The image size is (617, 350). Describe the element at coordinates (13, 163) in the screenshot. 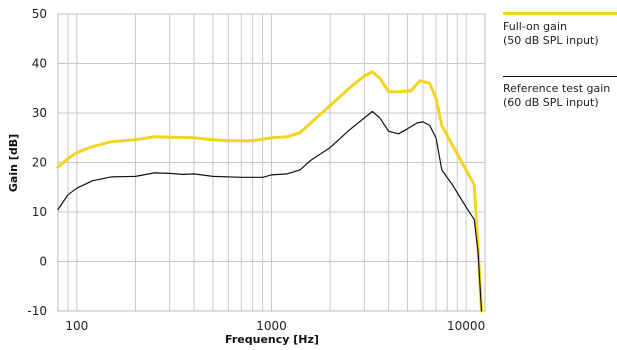

I see `y-axis-title: Gain [dB]` at that location.